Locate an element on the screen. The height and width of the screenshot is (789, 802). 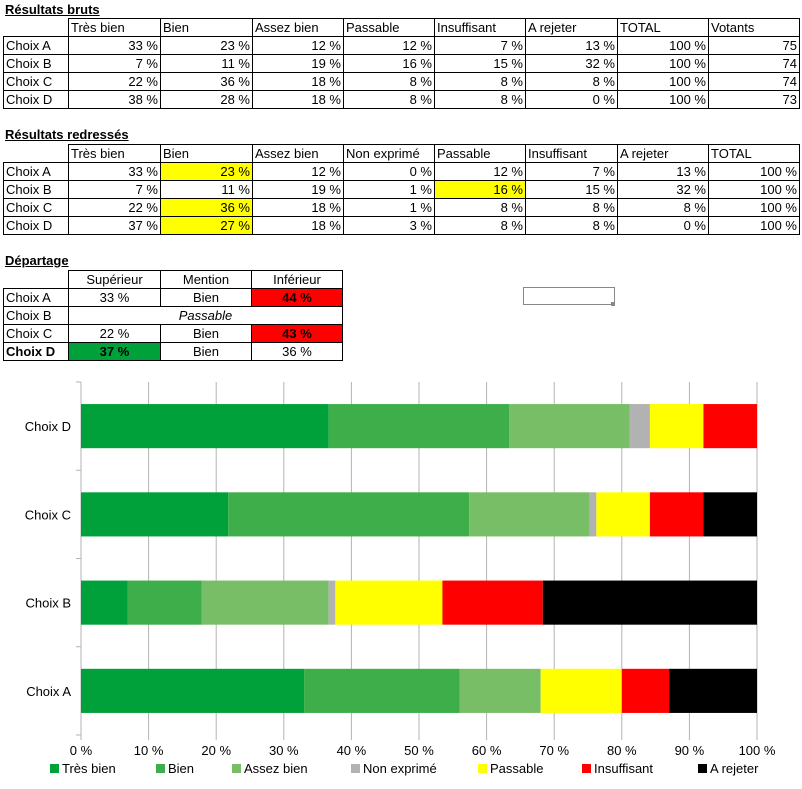
redresses-header-cell: A rejeter is located at coordinates (663, 153).